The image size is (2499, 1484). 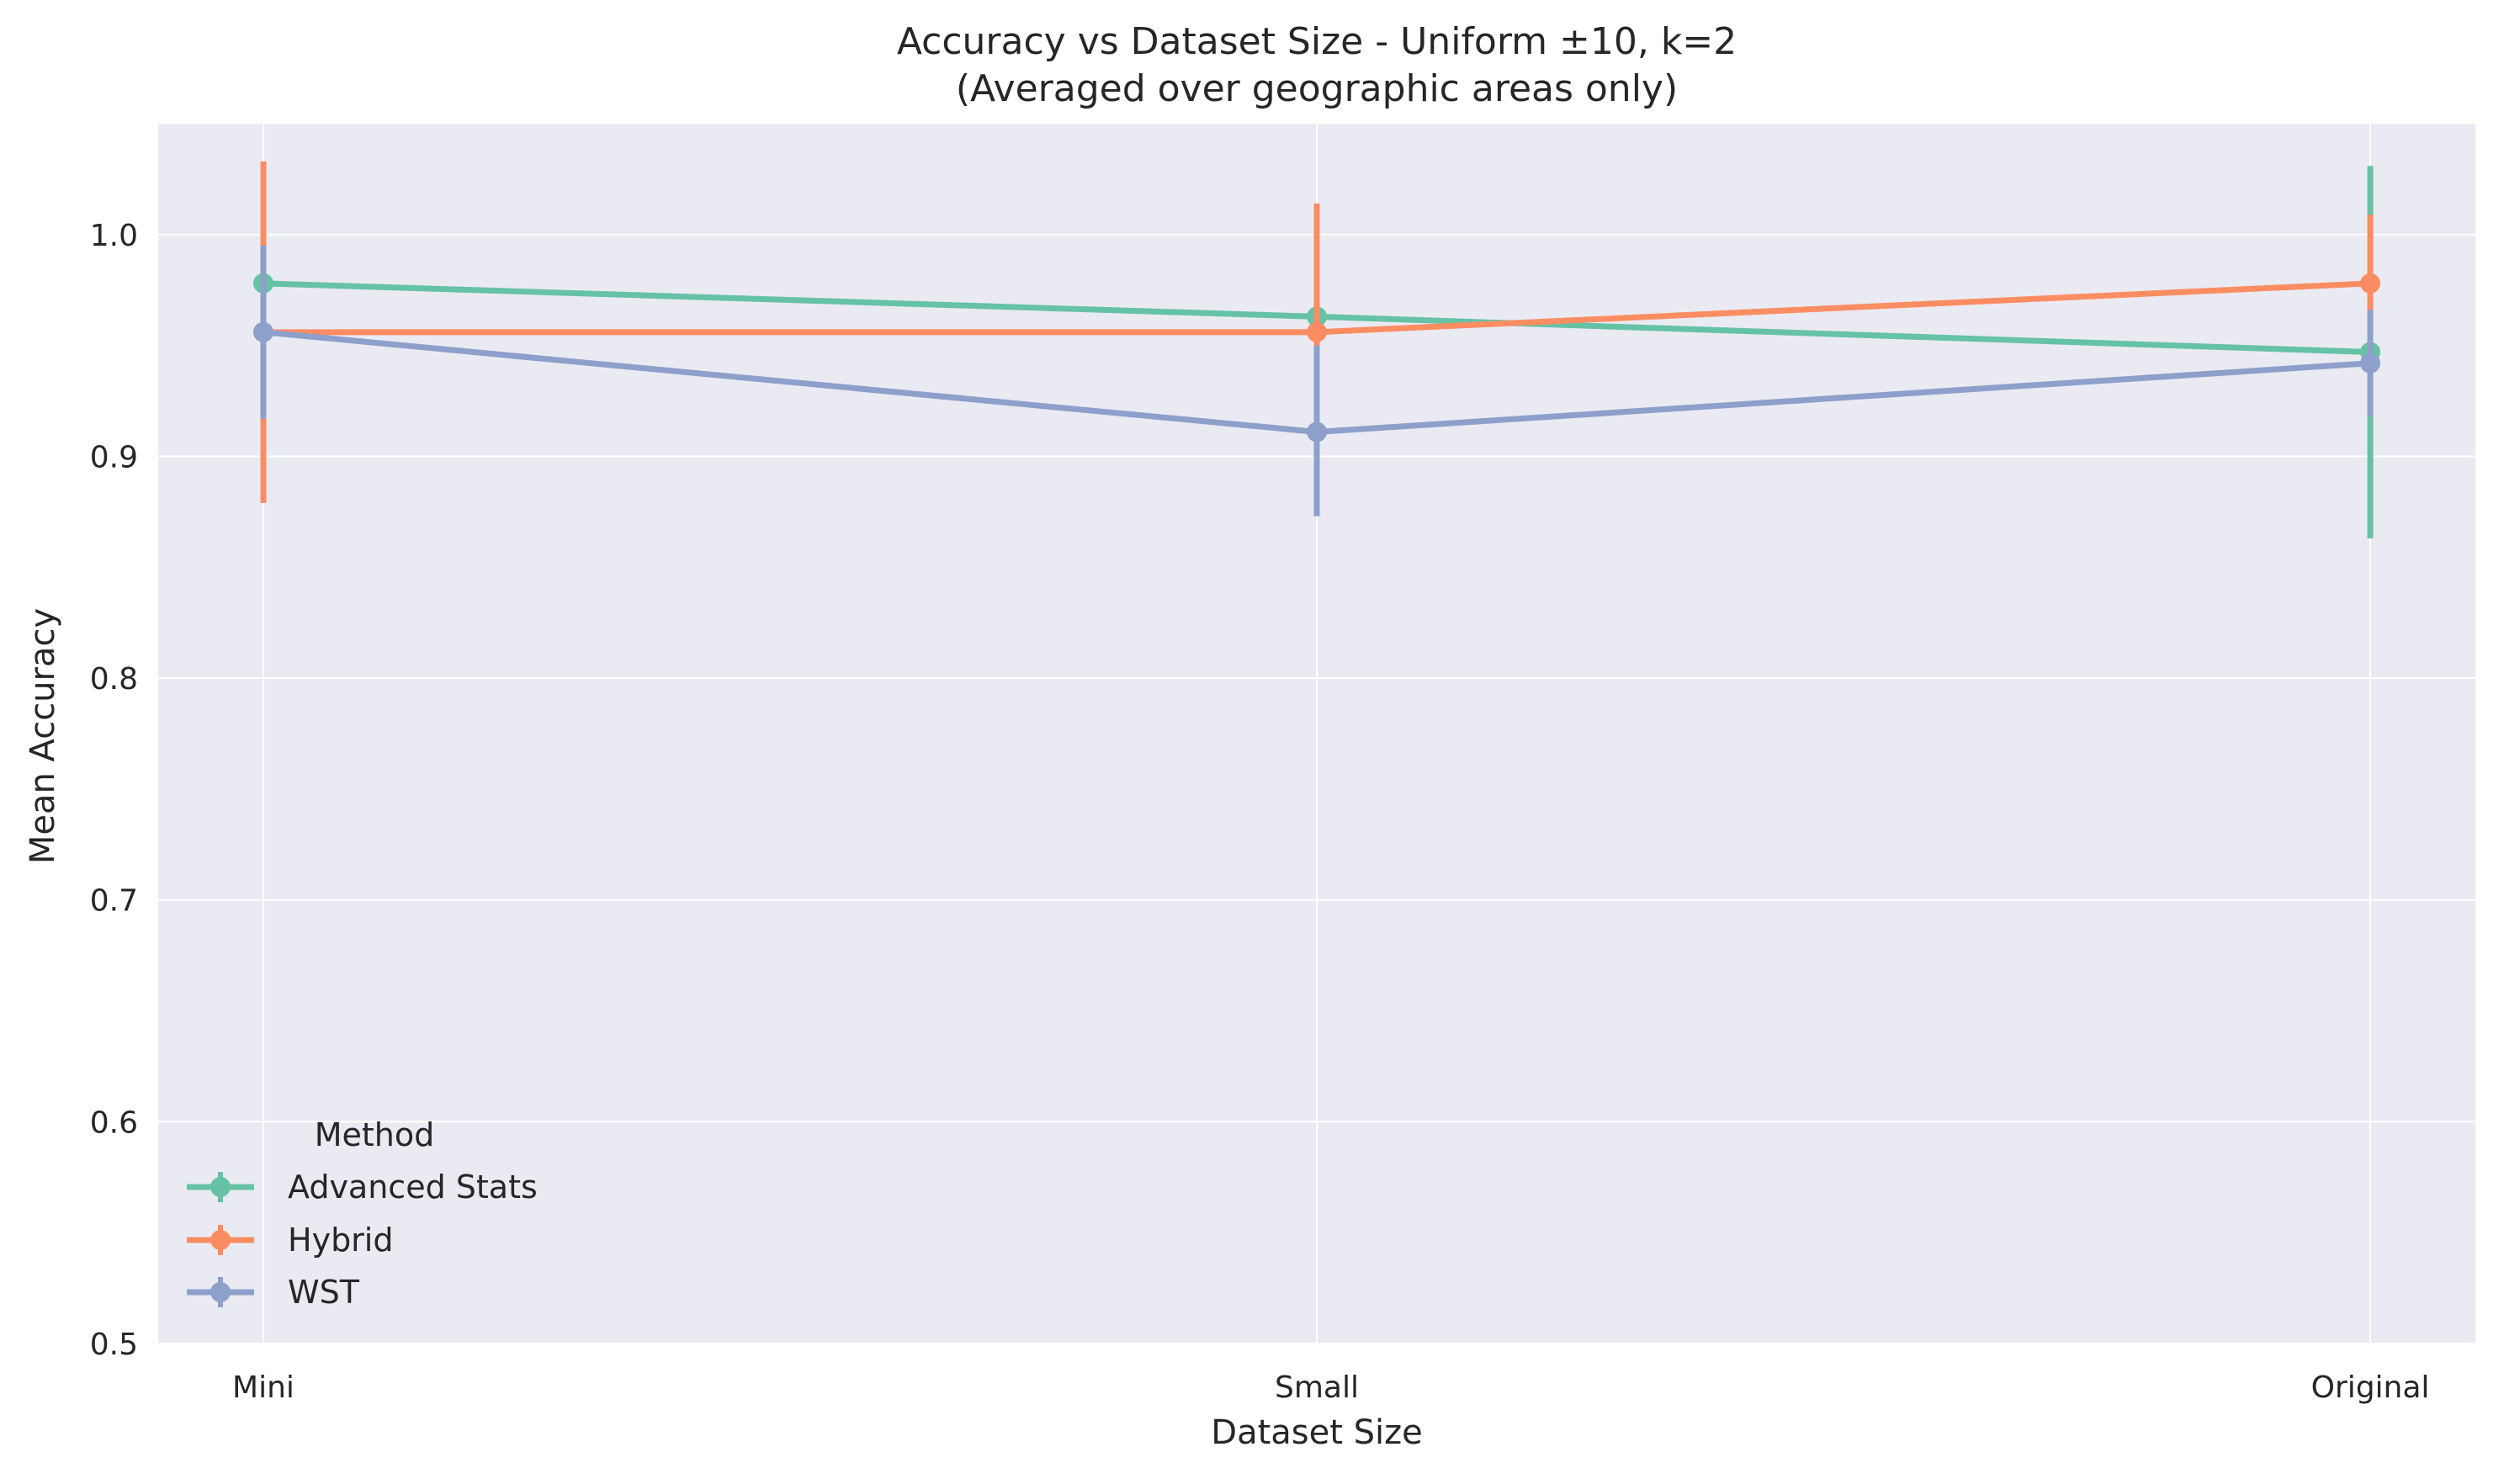 What do you see at coordinates (114, 457) in the screenshot?
I see `y-tick-label: 0.9` at bounding box center [114, 457].